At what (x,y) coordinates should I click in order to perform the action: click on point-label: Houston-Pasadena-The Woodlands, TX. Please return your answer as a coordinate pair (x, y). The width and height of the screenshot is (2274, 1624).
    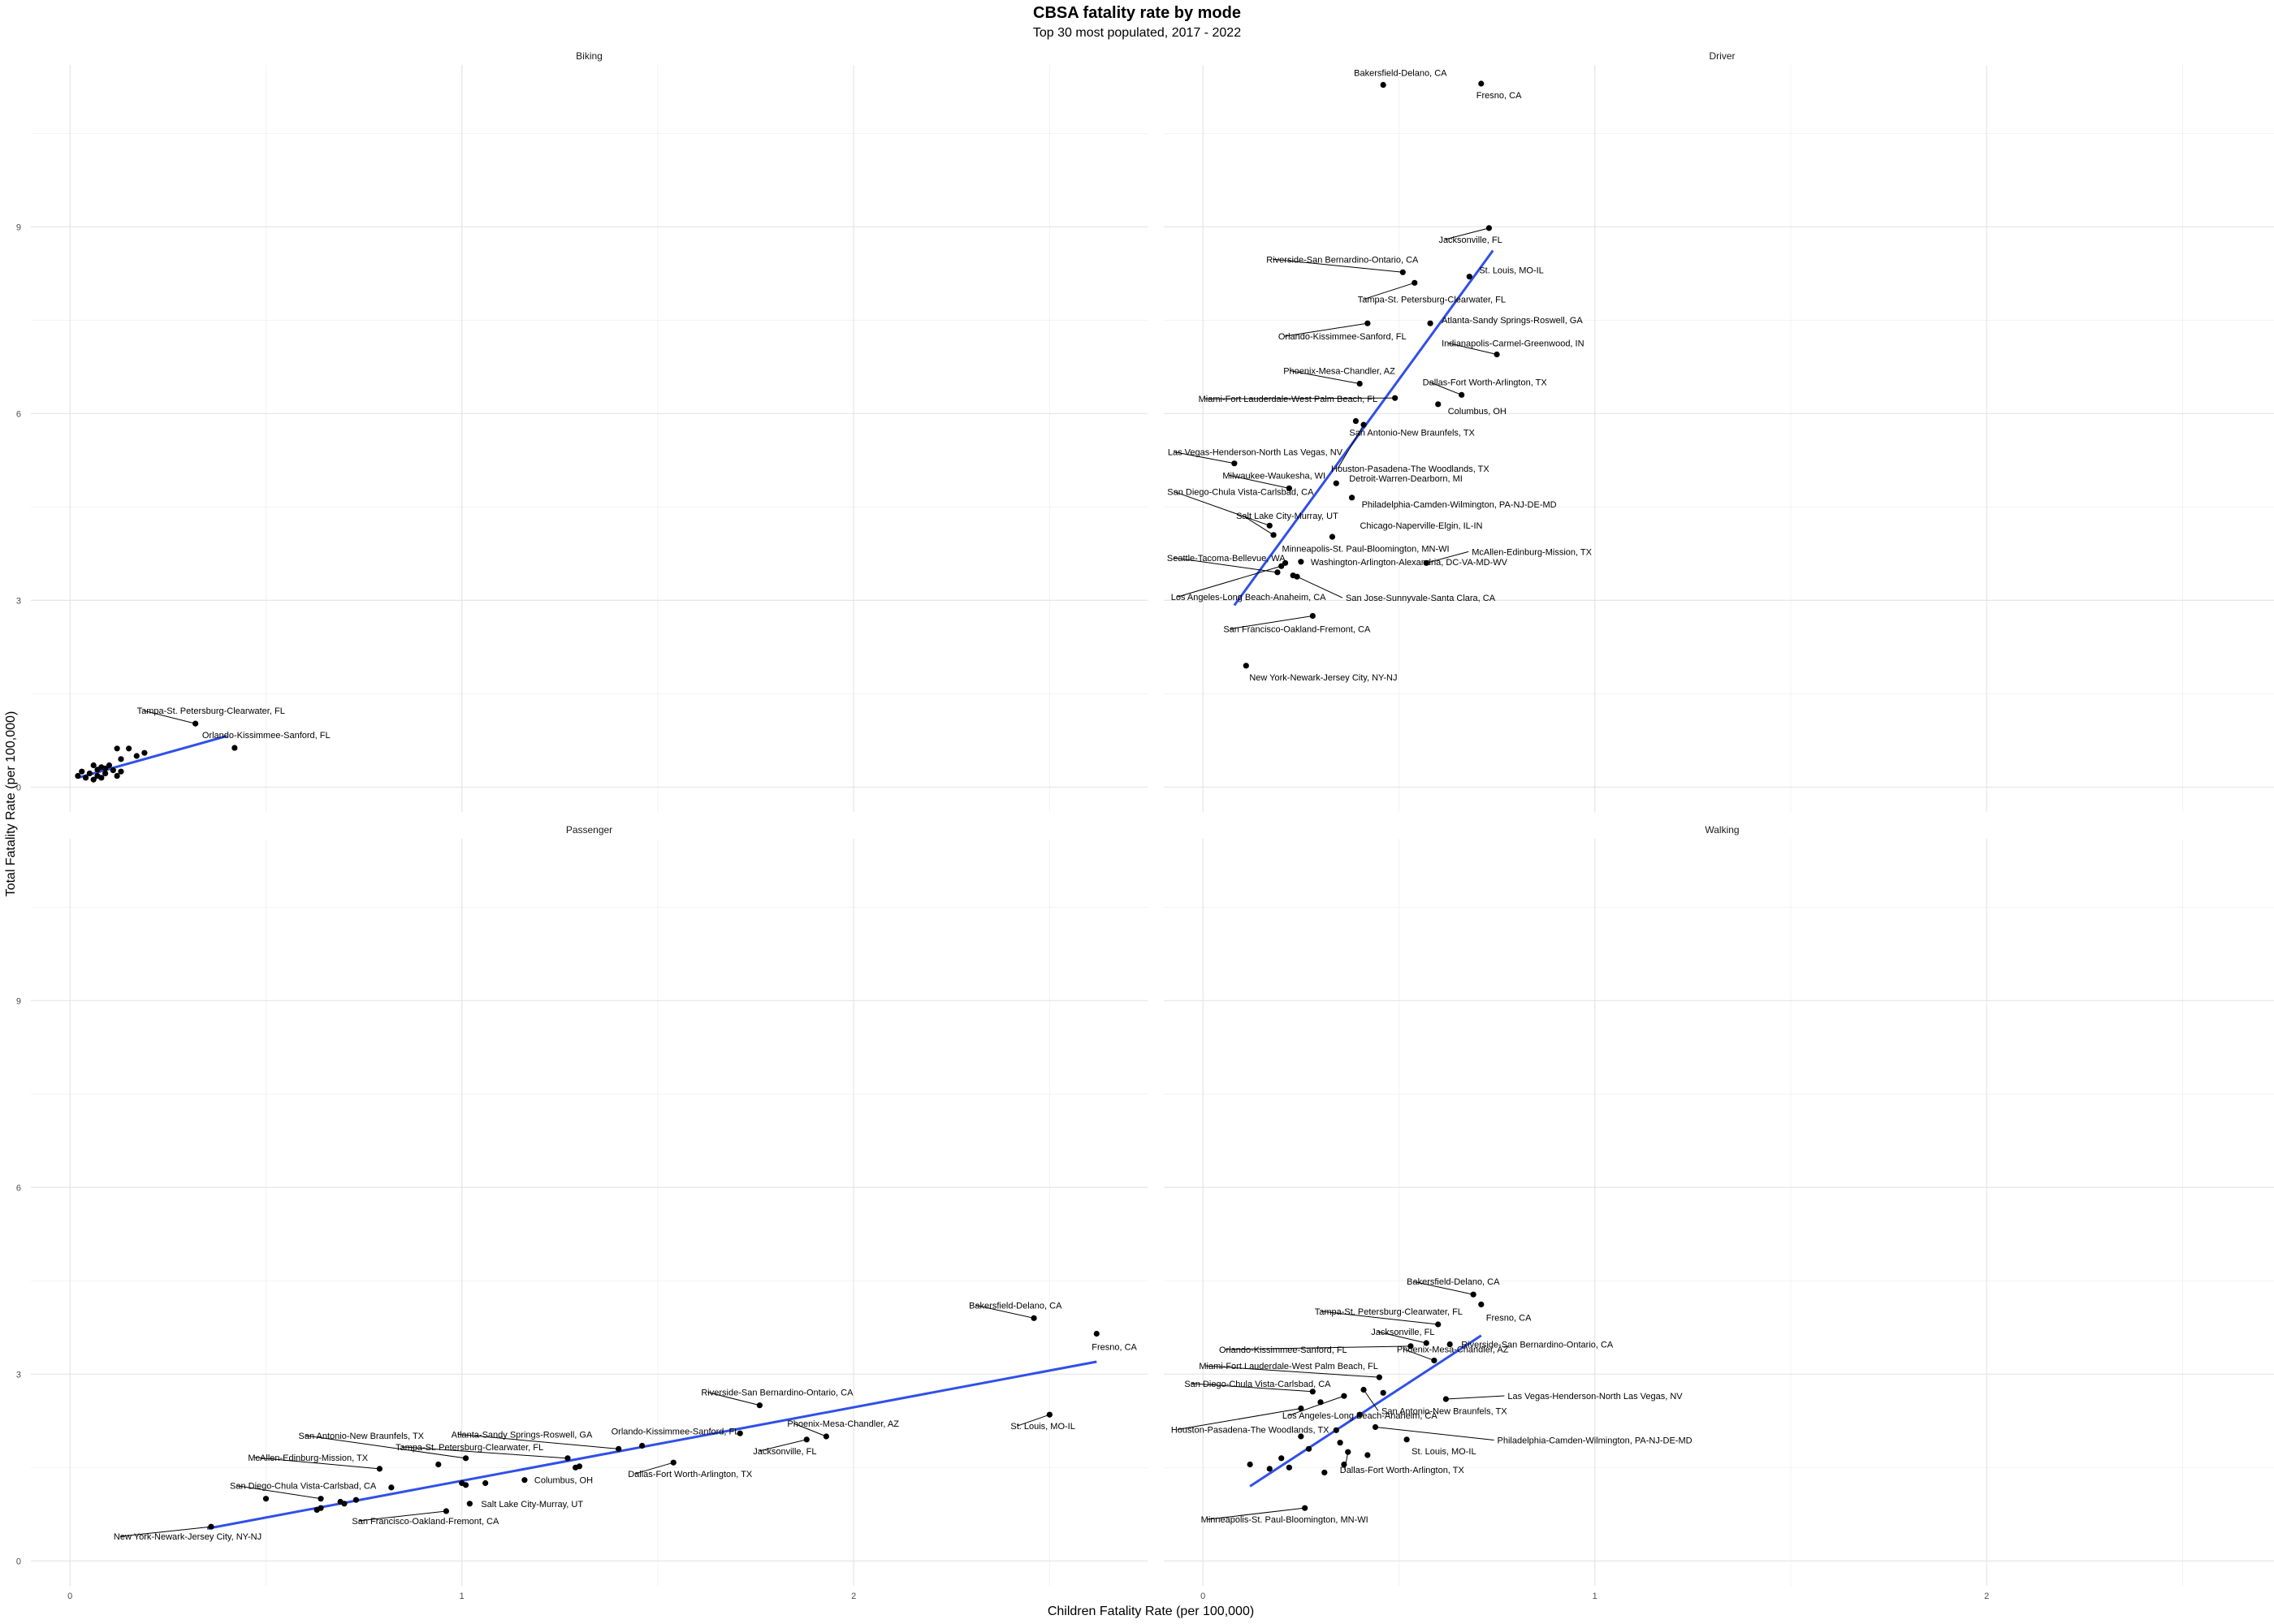
    Looking at the image, I should click on (1250, 1431).